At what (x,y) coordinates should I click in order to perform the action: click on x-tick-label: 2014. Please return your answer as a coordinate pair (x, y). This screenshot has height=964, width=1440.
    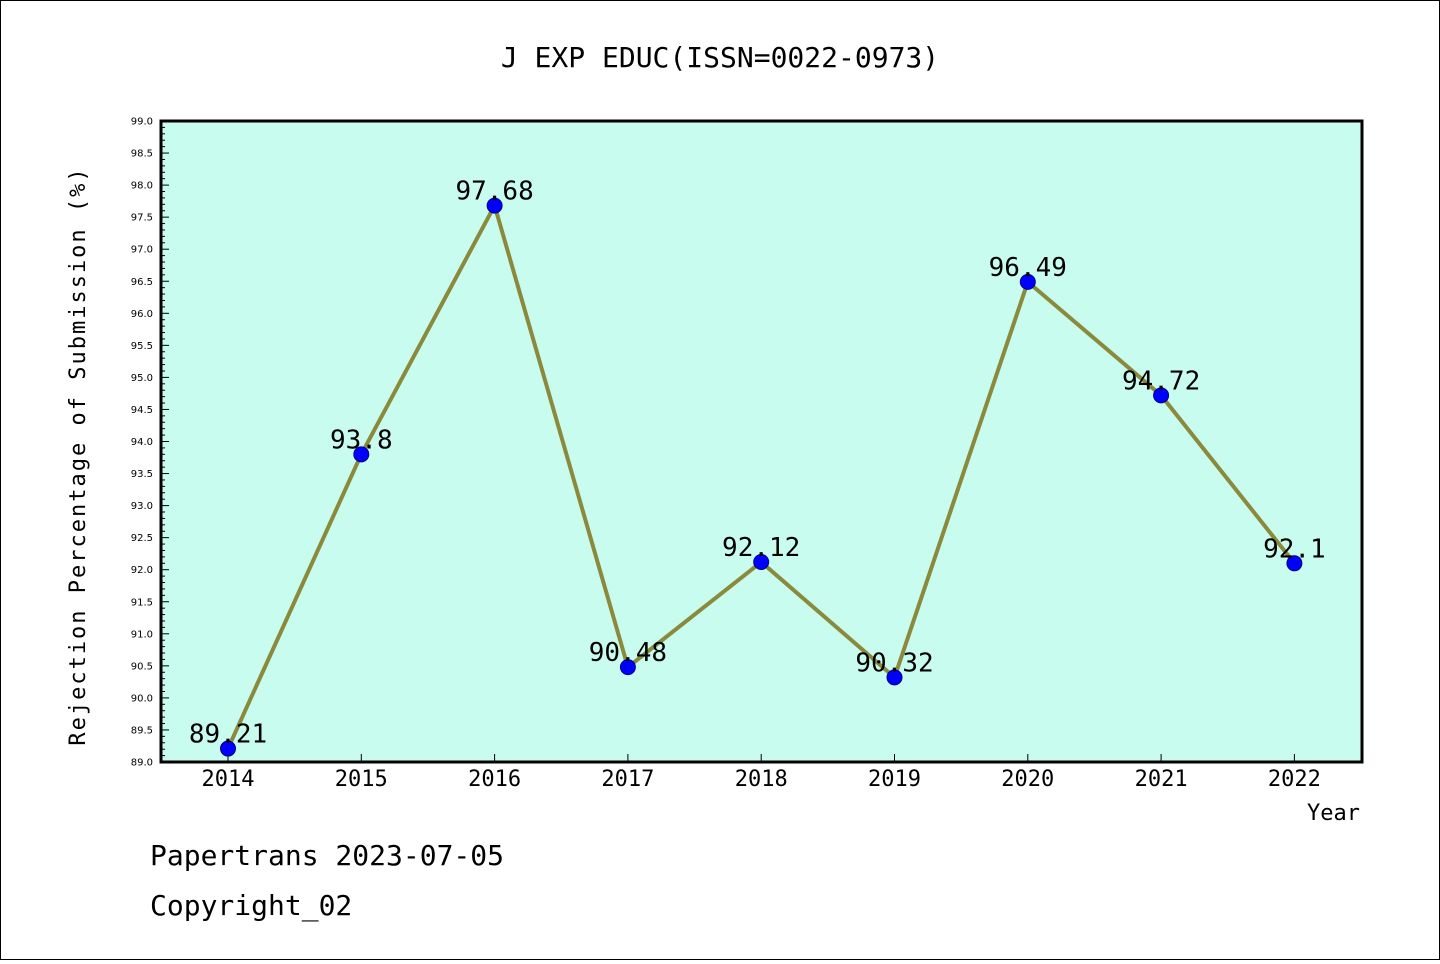
    Looking at the image, I should click on (228, 779).